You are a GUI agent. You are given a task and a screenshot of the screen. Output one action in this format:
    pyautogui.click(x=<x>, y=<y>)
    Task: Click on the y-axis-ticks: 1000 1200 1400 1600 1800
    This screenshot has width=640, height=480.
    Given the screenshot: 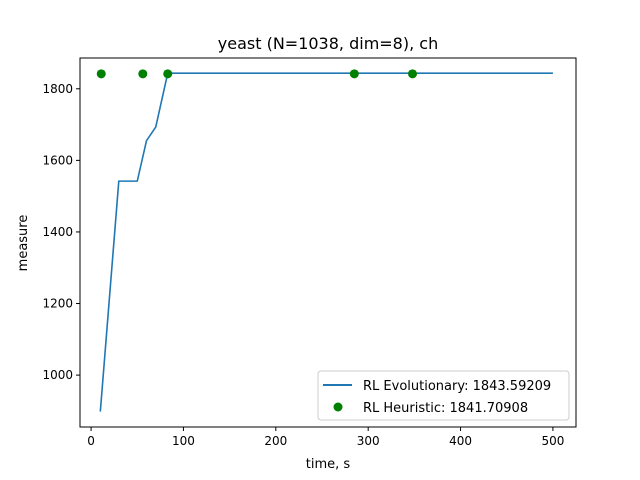 What is the action you would take?
    pyautogui.click(x=61, y=232)
    